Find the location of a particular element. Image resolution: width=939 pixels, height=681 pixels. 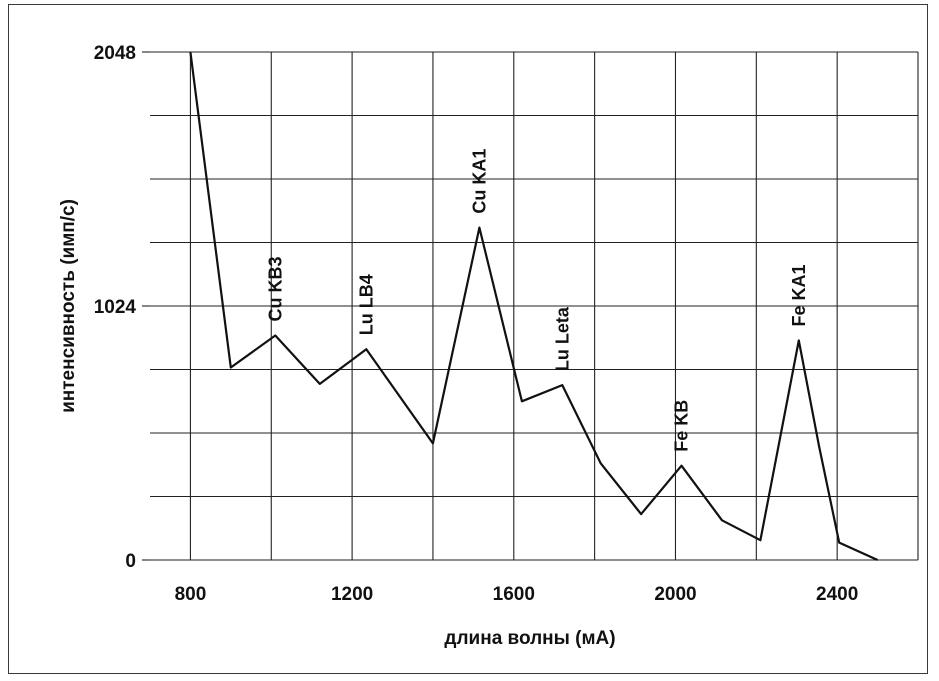

peak-label: Lu LB4 is located at coordinates (366, 304).